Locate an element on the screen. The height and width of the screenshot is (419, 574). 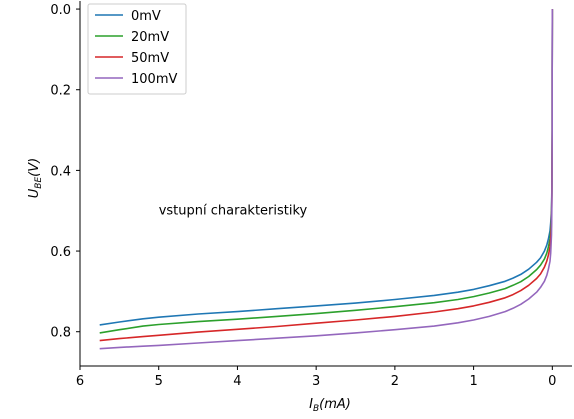
y-tick-label: 0.2 is located at coordinates (60, 91).